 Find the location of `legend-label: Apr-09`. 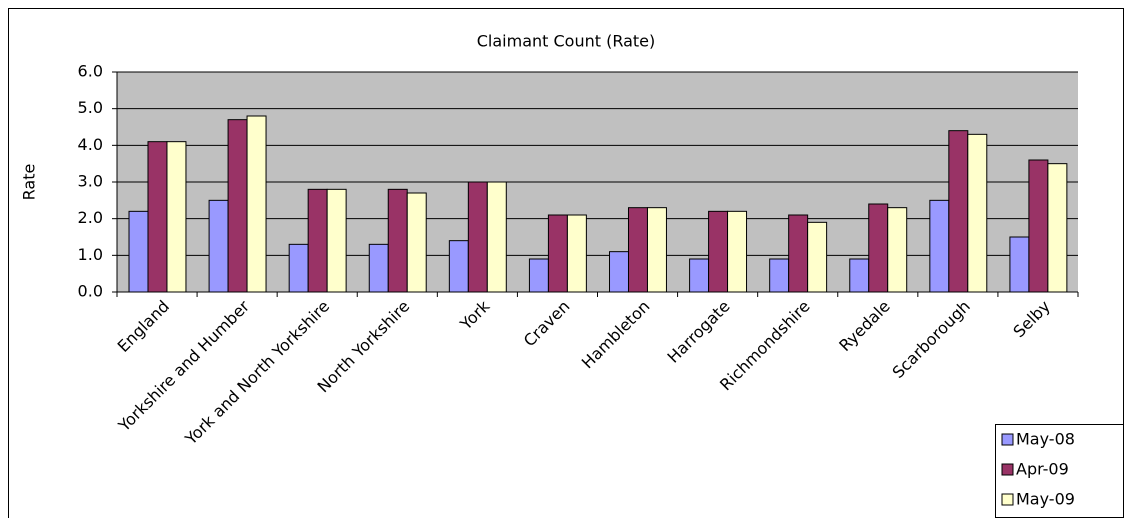

legend-label: Apr-09 is located at coordinates (1042, 469).